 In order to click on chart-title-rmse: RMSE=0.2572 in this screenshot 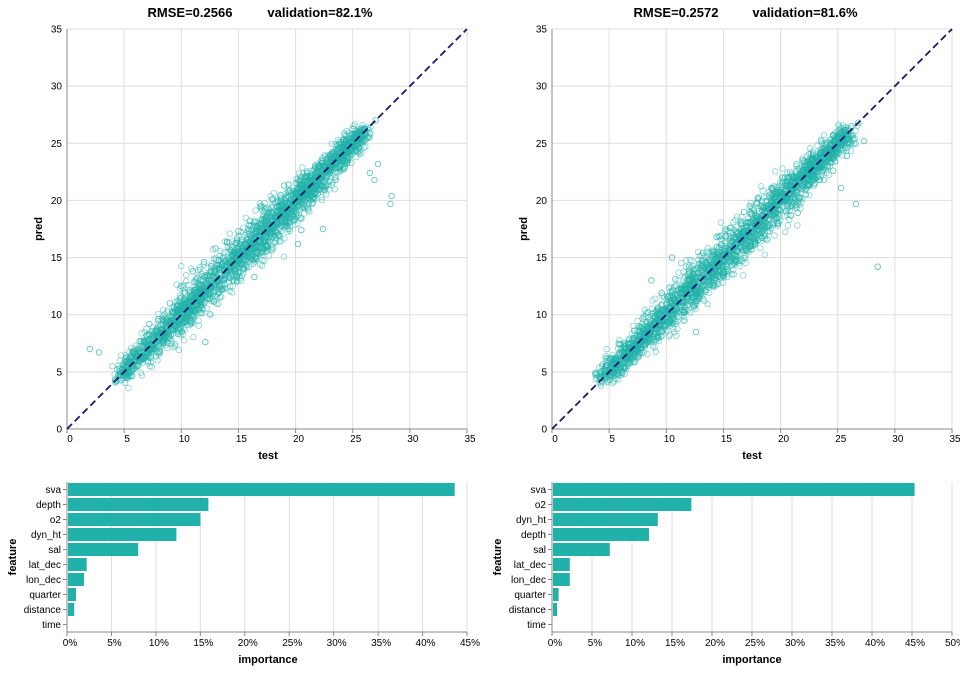, I will do `click(676, 12)`.